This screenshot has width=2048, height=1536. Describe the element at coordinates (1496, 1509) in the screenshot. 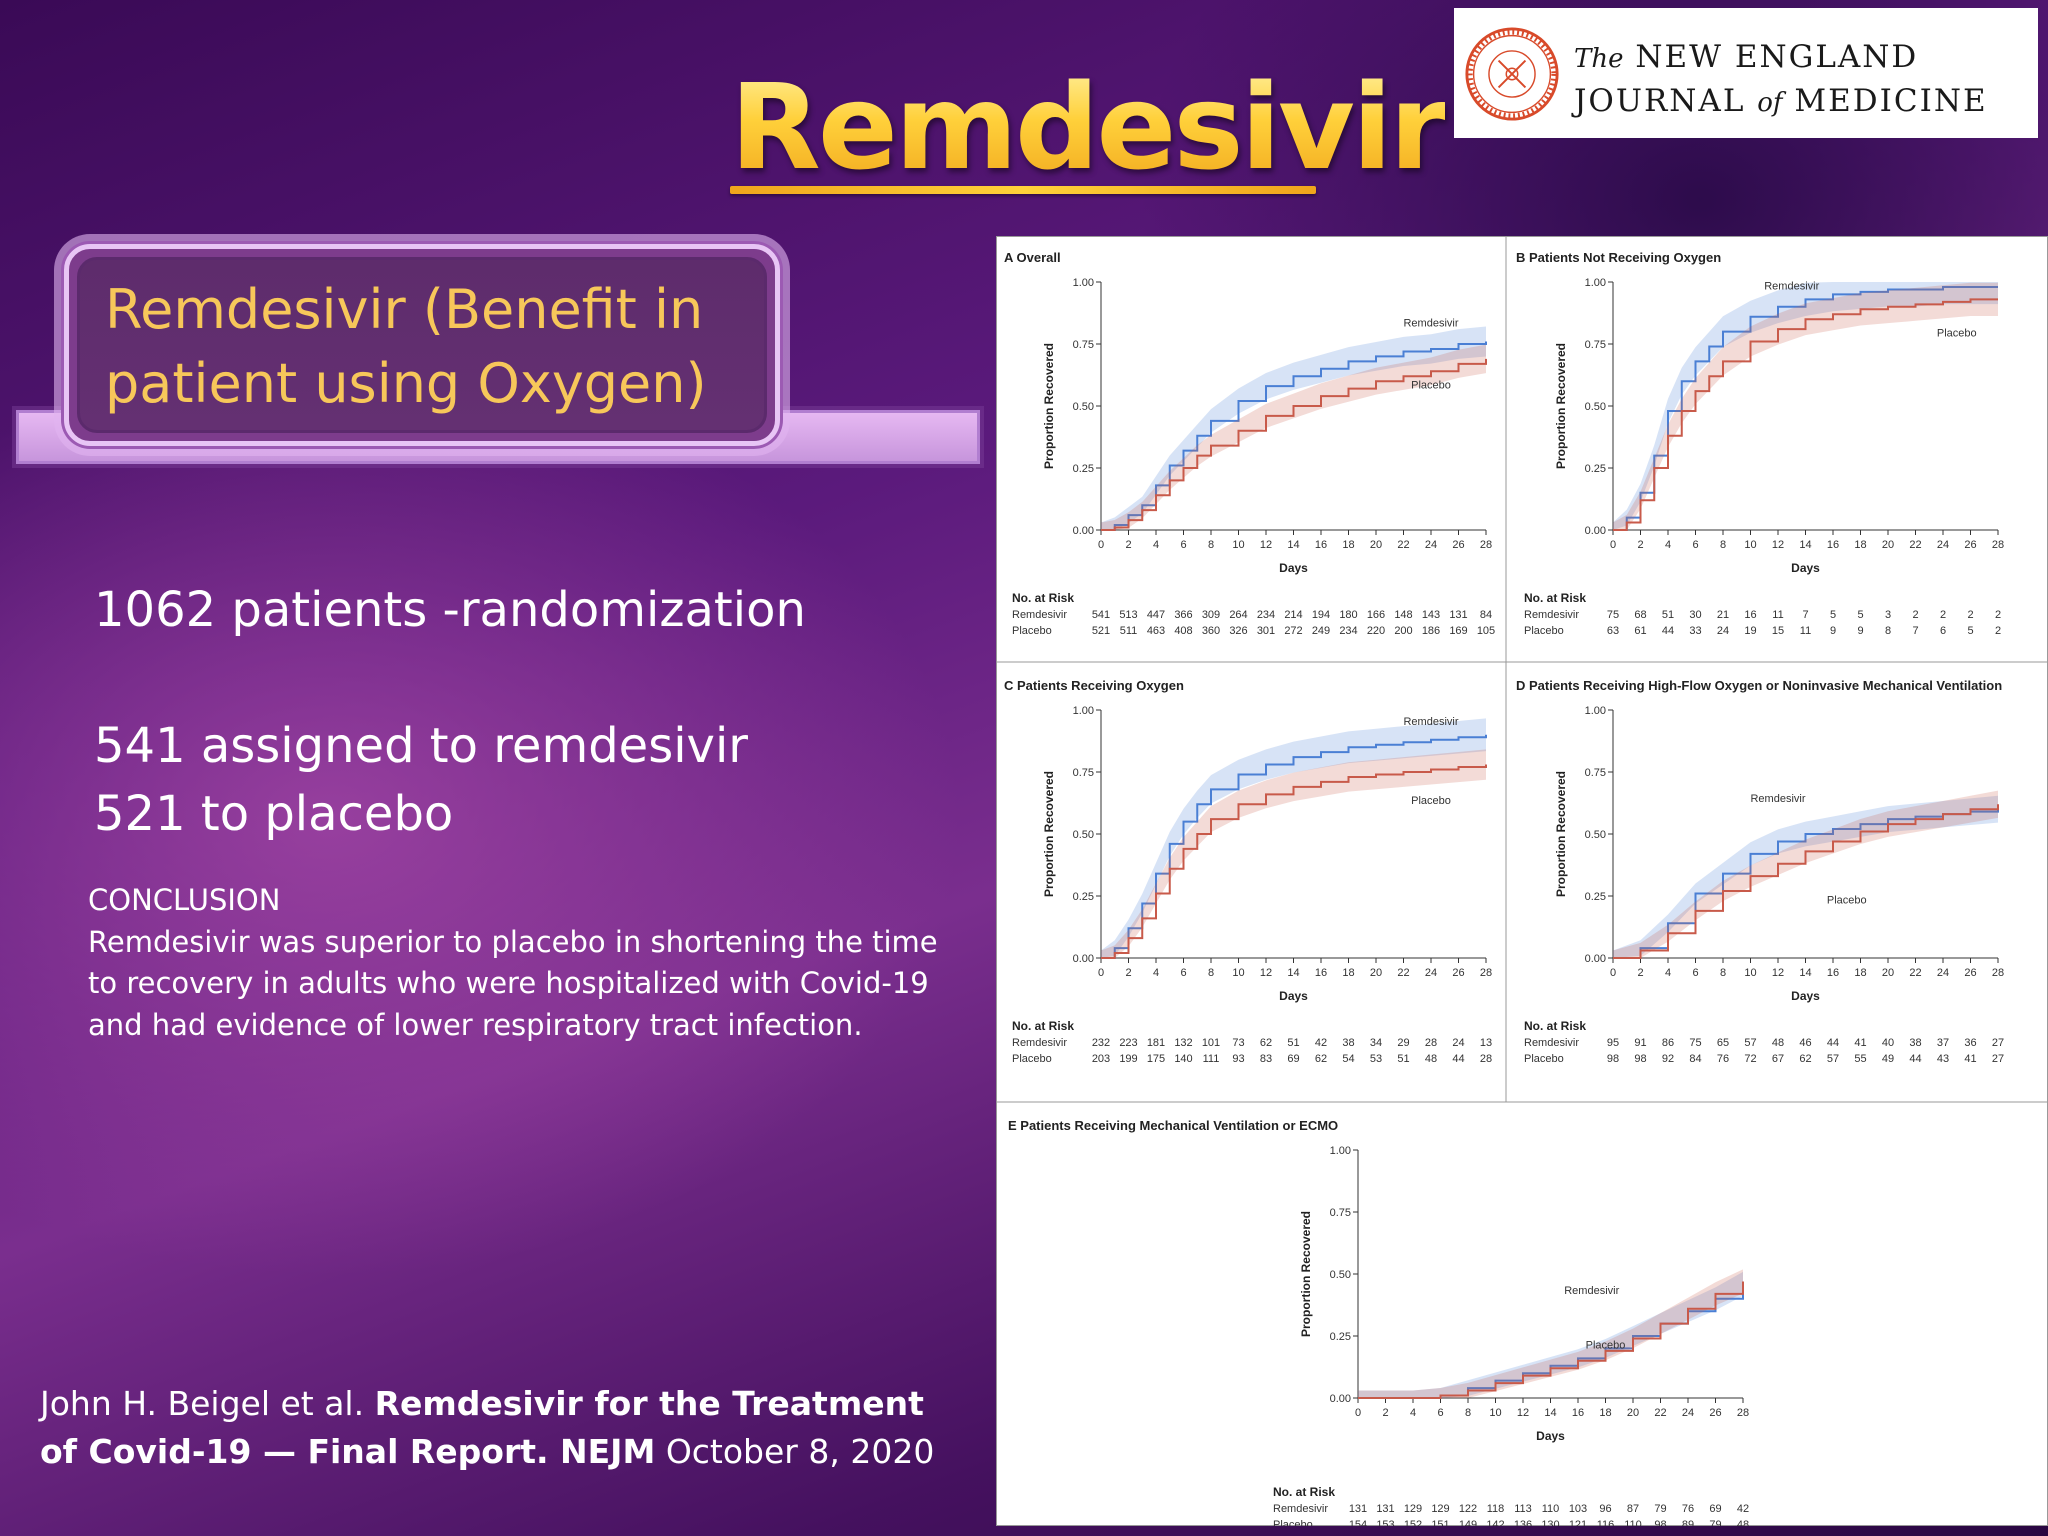

I see `risk-value: 118` at that location.